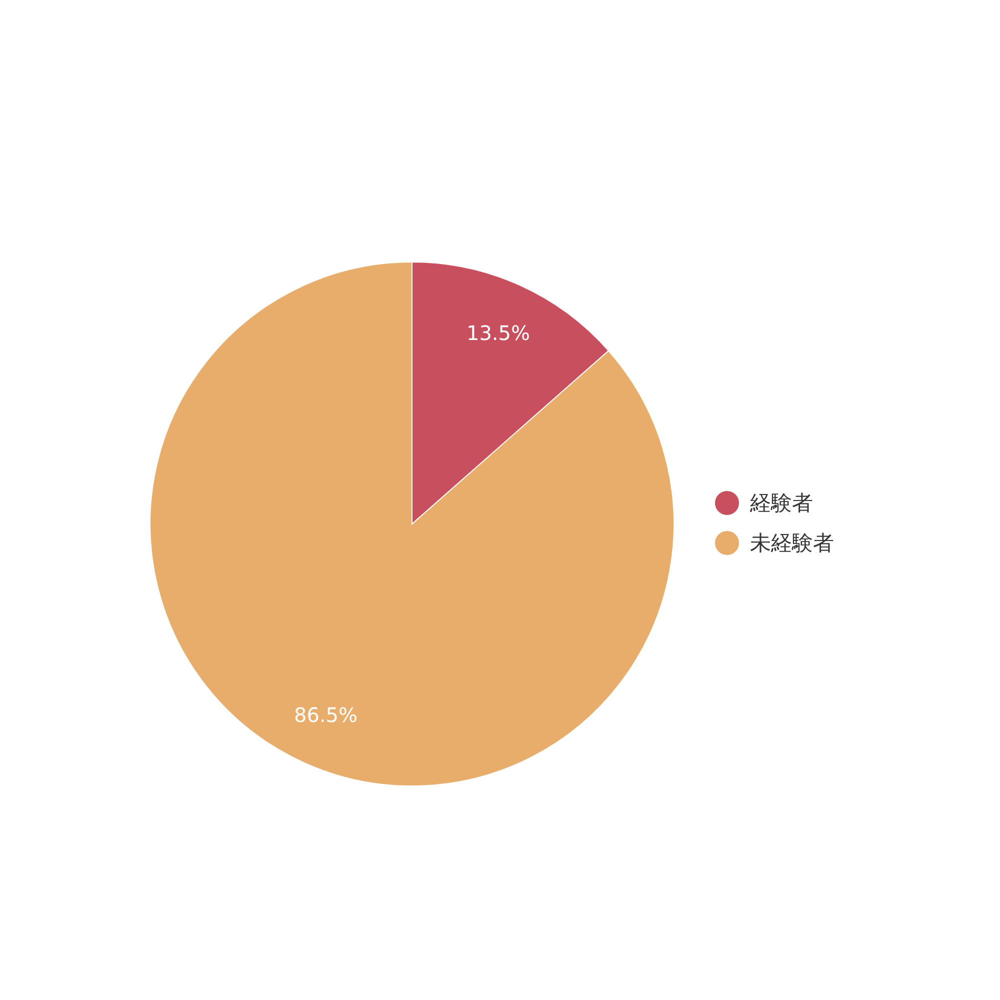 The image size is (1000, 1000). Describe the element at coordinates (326, 715) in the screenshot. I see `data-label: 86.5%` at that location.